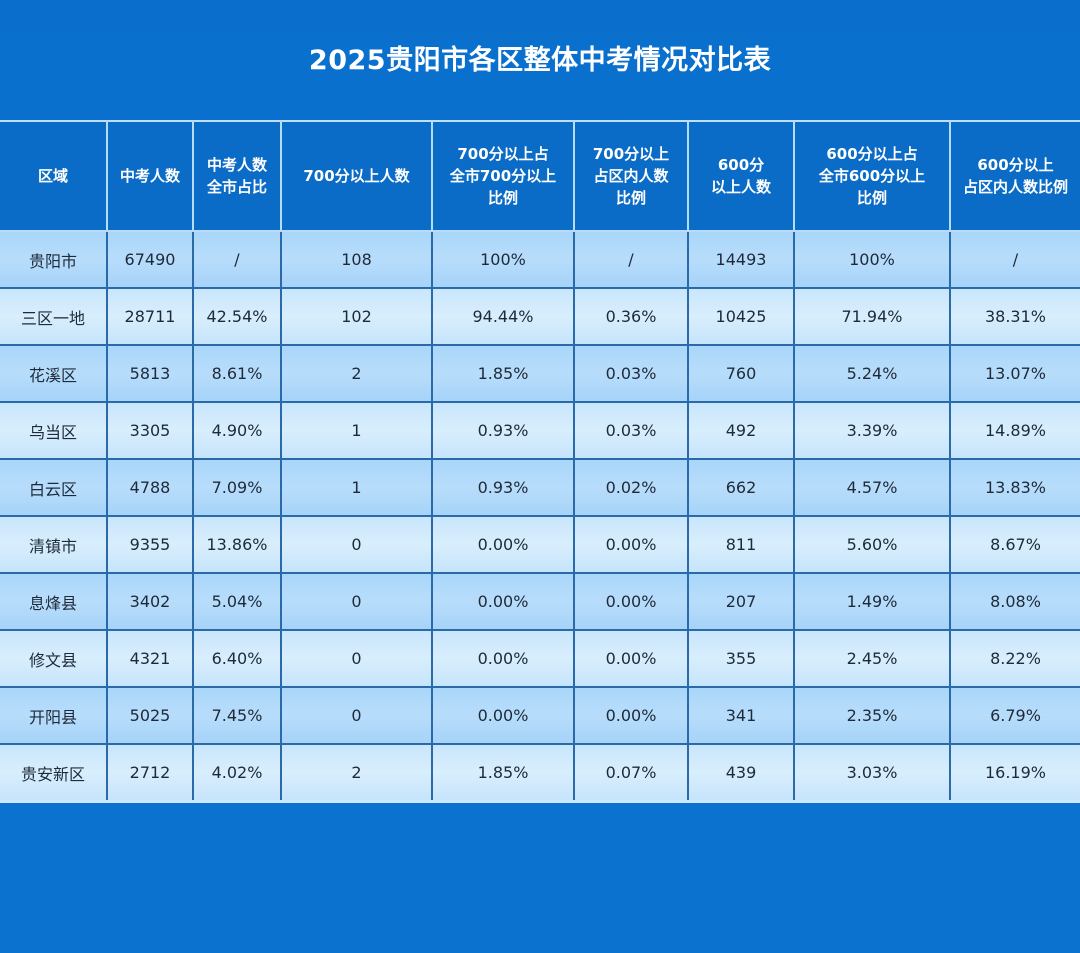 The height and width of the screenshot is (953, 1080). What do you see at coordinates (53, 545) in the screenshot?
I see `region-cell: 清镇市` at bounding box center [53, 545].